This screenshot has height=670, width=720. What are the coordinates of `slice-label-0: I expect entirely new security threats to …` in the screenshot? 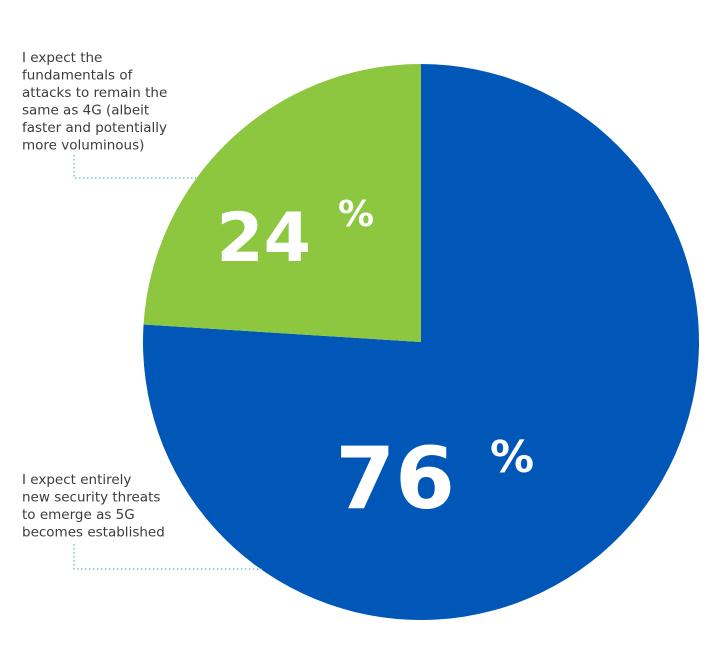 It's located at (93, 506).